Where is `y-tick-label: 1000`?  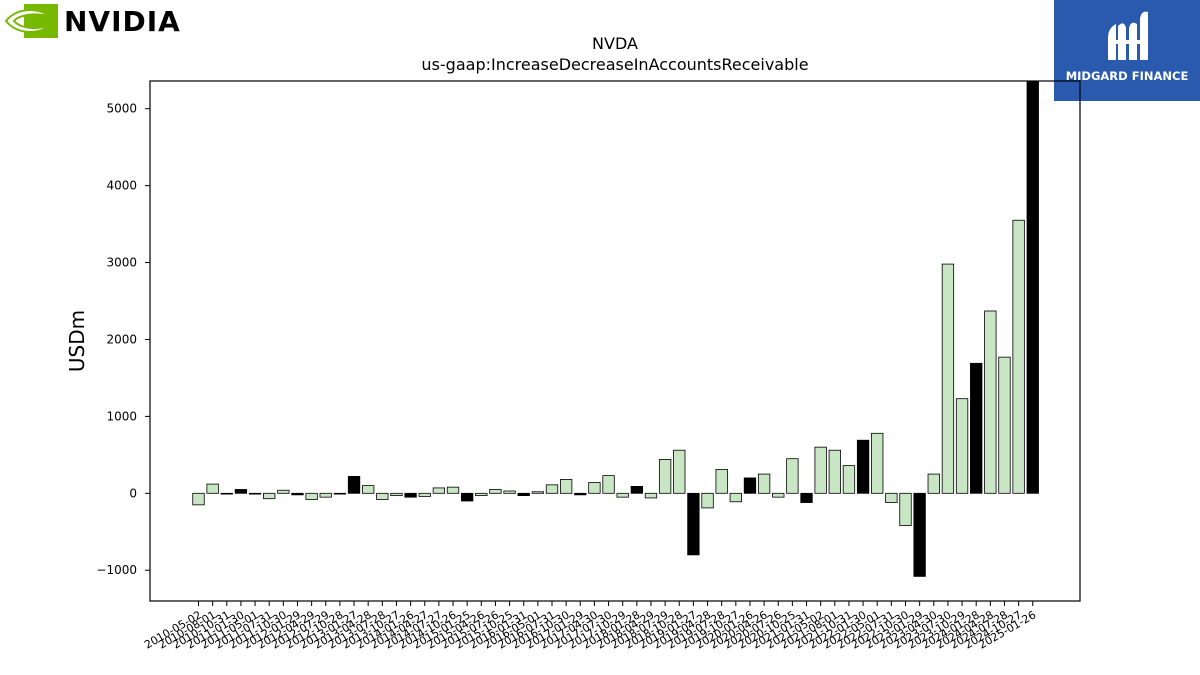
y-tick-label: 1000 is located at coordinates (121, 416).